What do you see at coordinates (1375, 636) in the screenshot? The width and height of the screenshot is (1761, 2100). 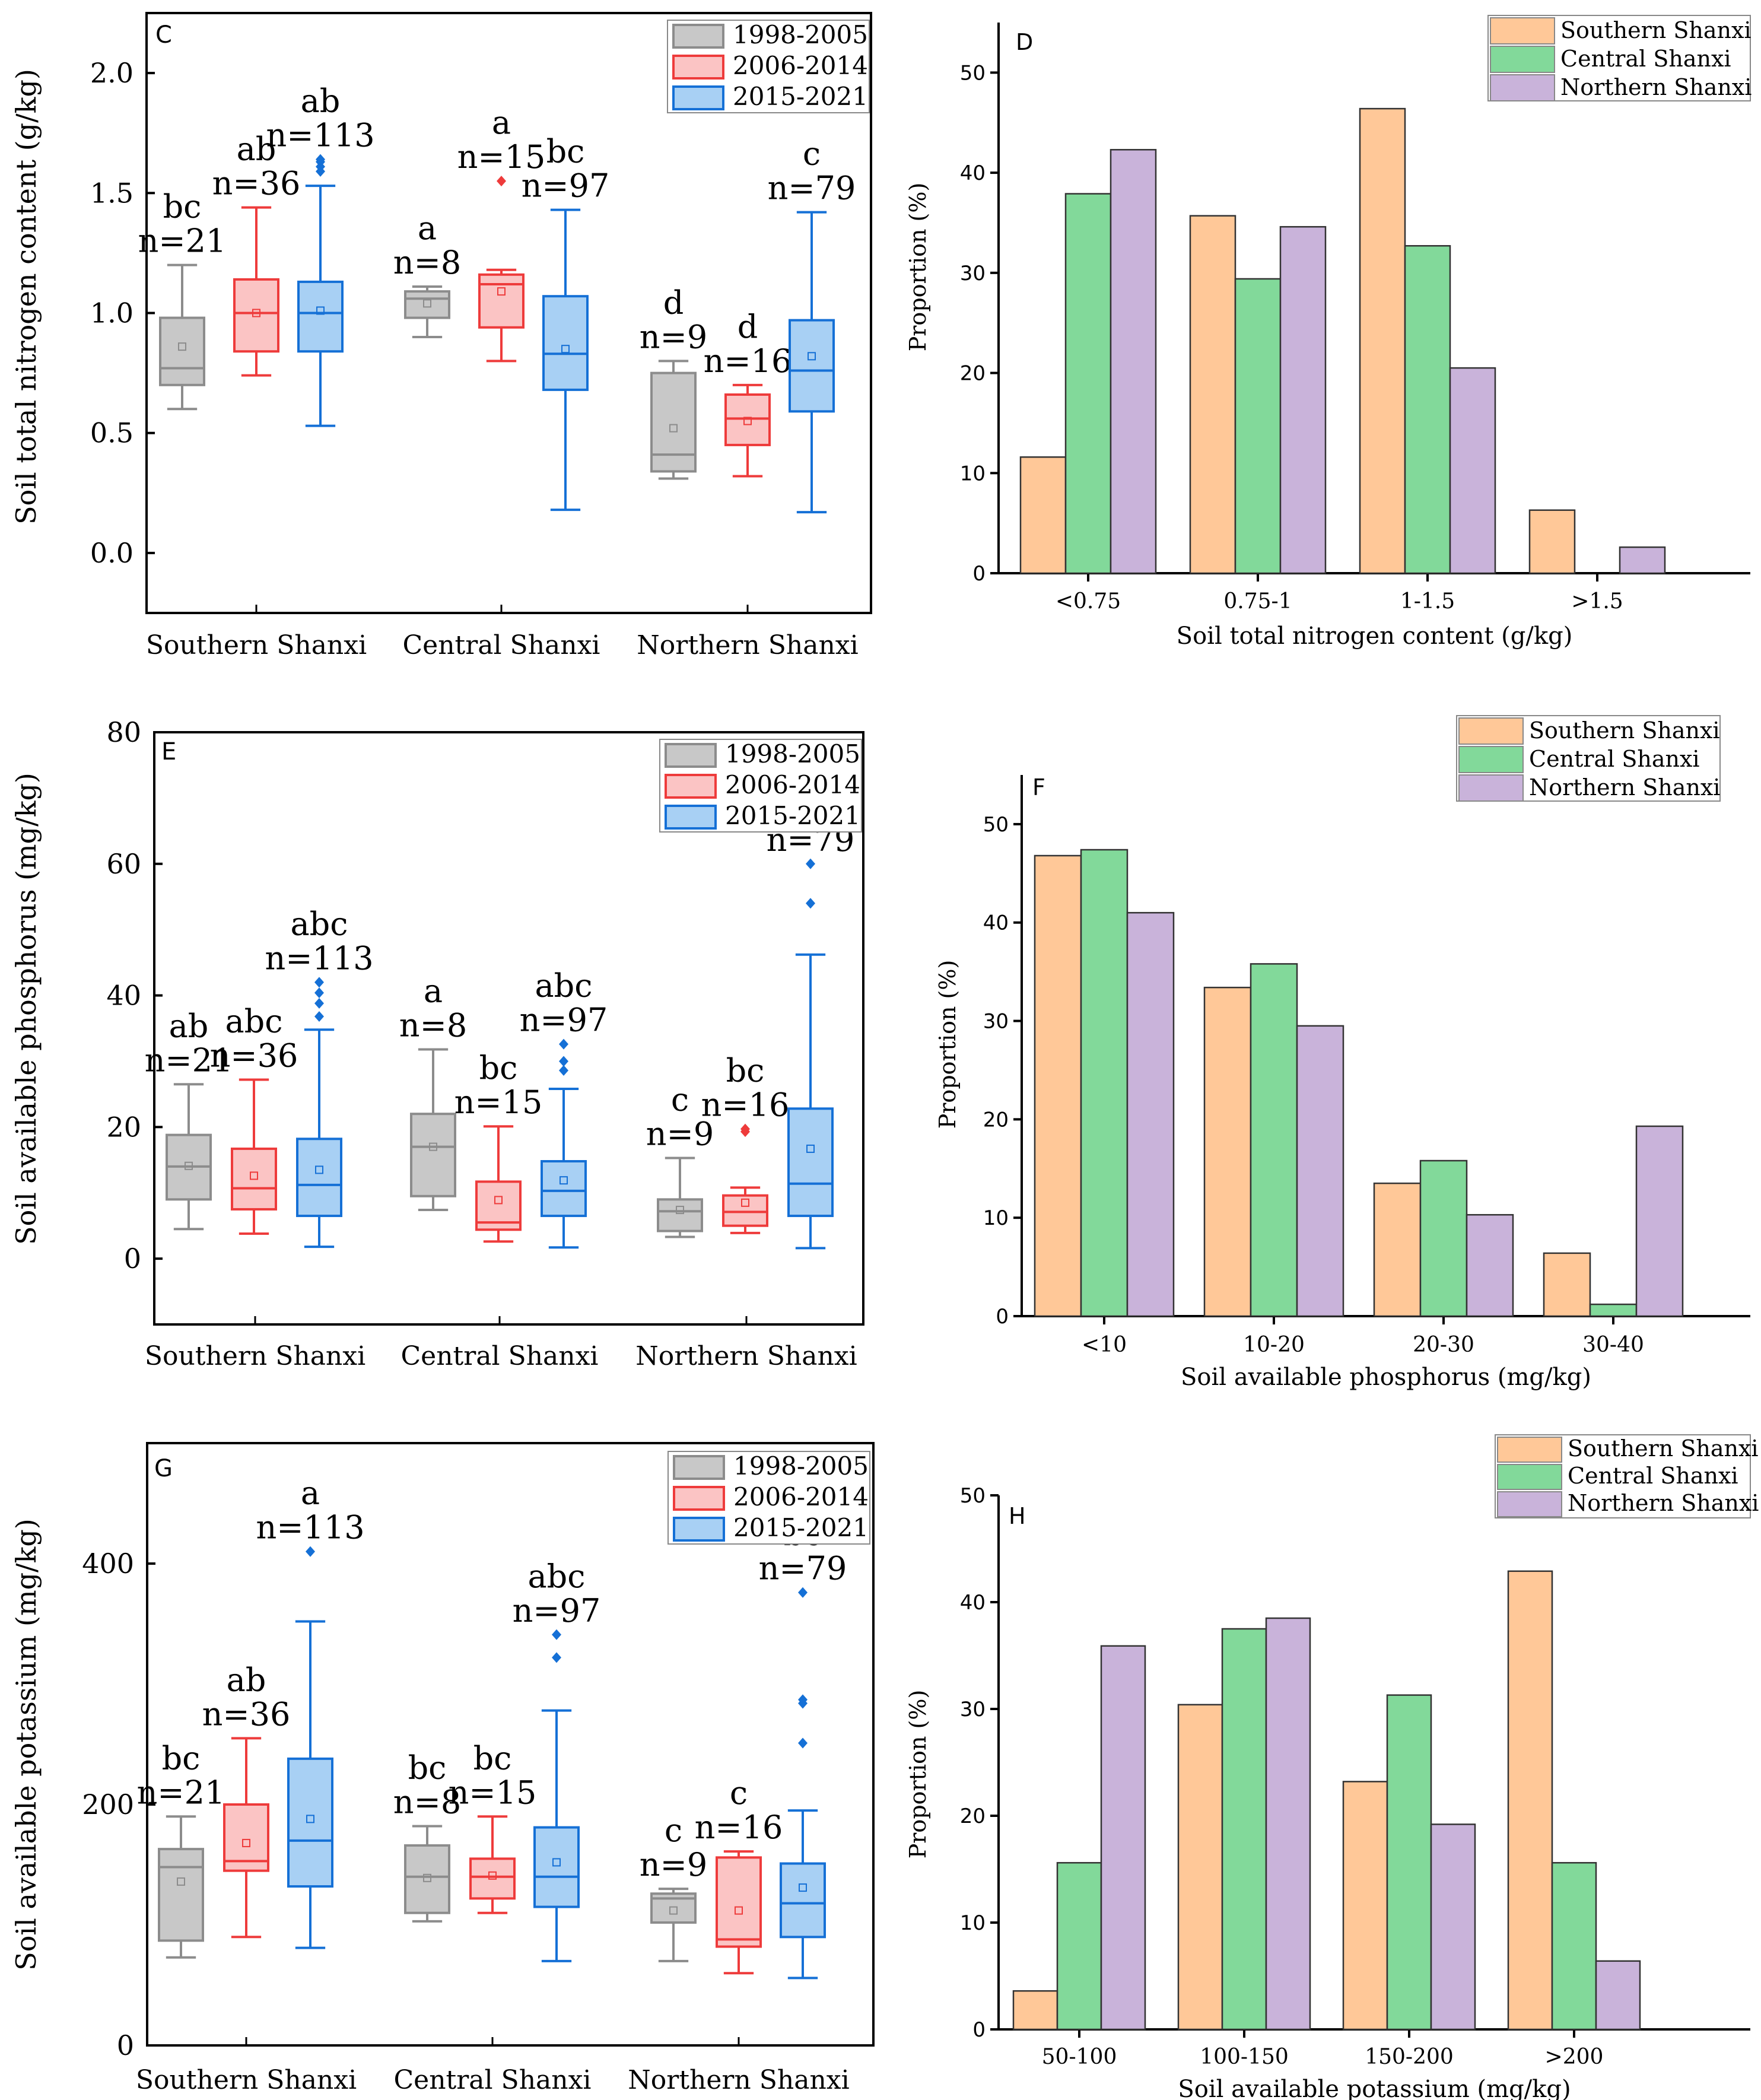 I see `x-axis-label: Soil total nitrogen content (g/kg)` at bounding box center [1375, 636].